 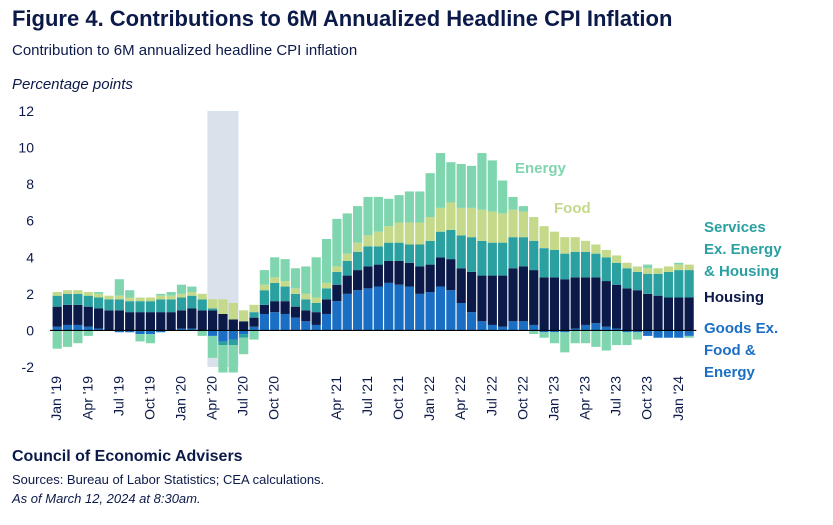 I want to click on x-tick-label: Apr '22, so click(x=460, y=398).